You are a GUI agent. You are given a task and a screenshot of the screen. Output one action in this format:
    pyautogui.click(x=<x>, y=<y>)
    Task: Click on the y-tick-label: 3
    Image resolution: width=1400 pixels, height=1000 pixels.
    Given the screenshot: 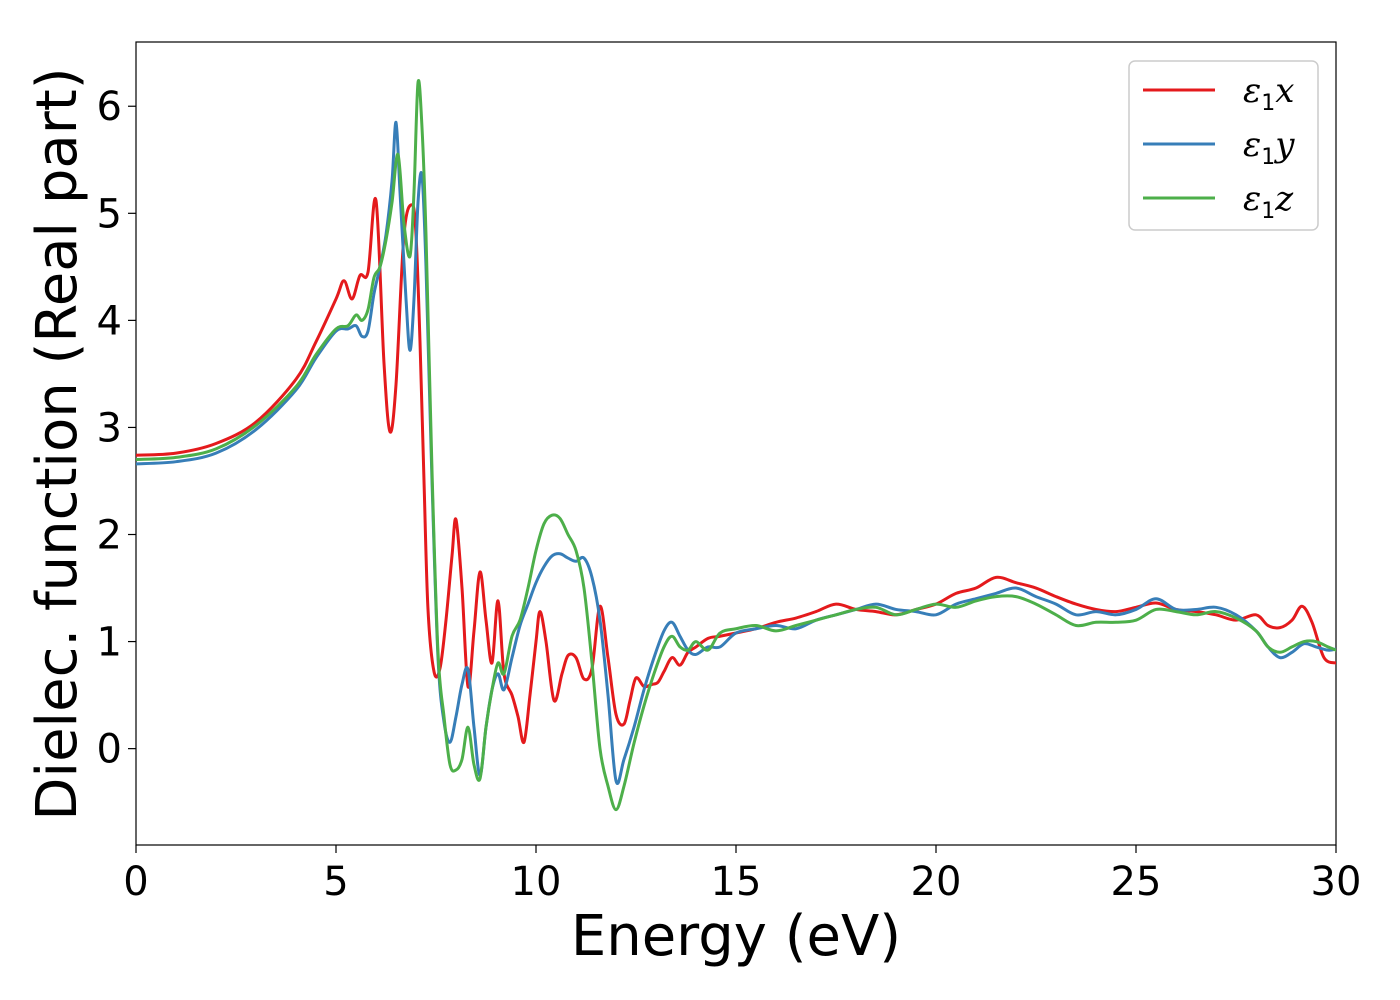 What is the action you would take?
    pyautogui.click(x=109, y=428)
    